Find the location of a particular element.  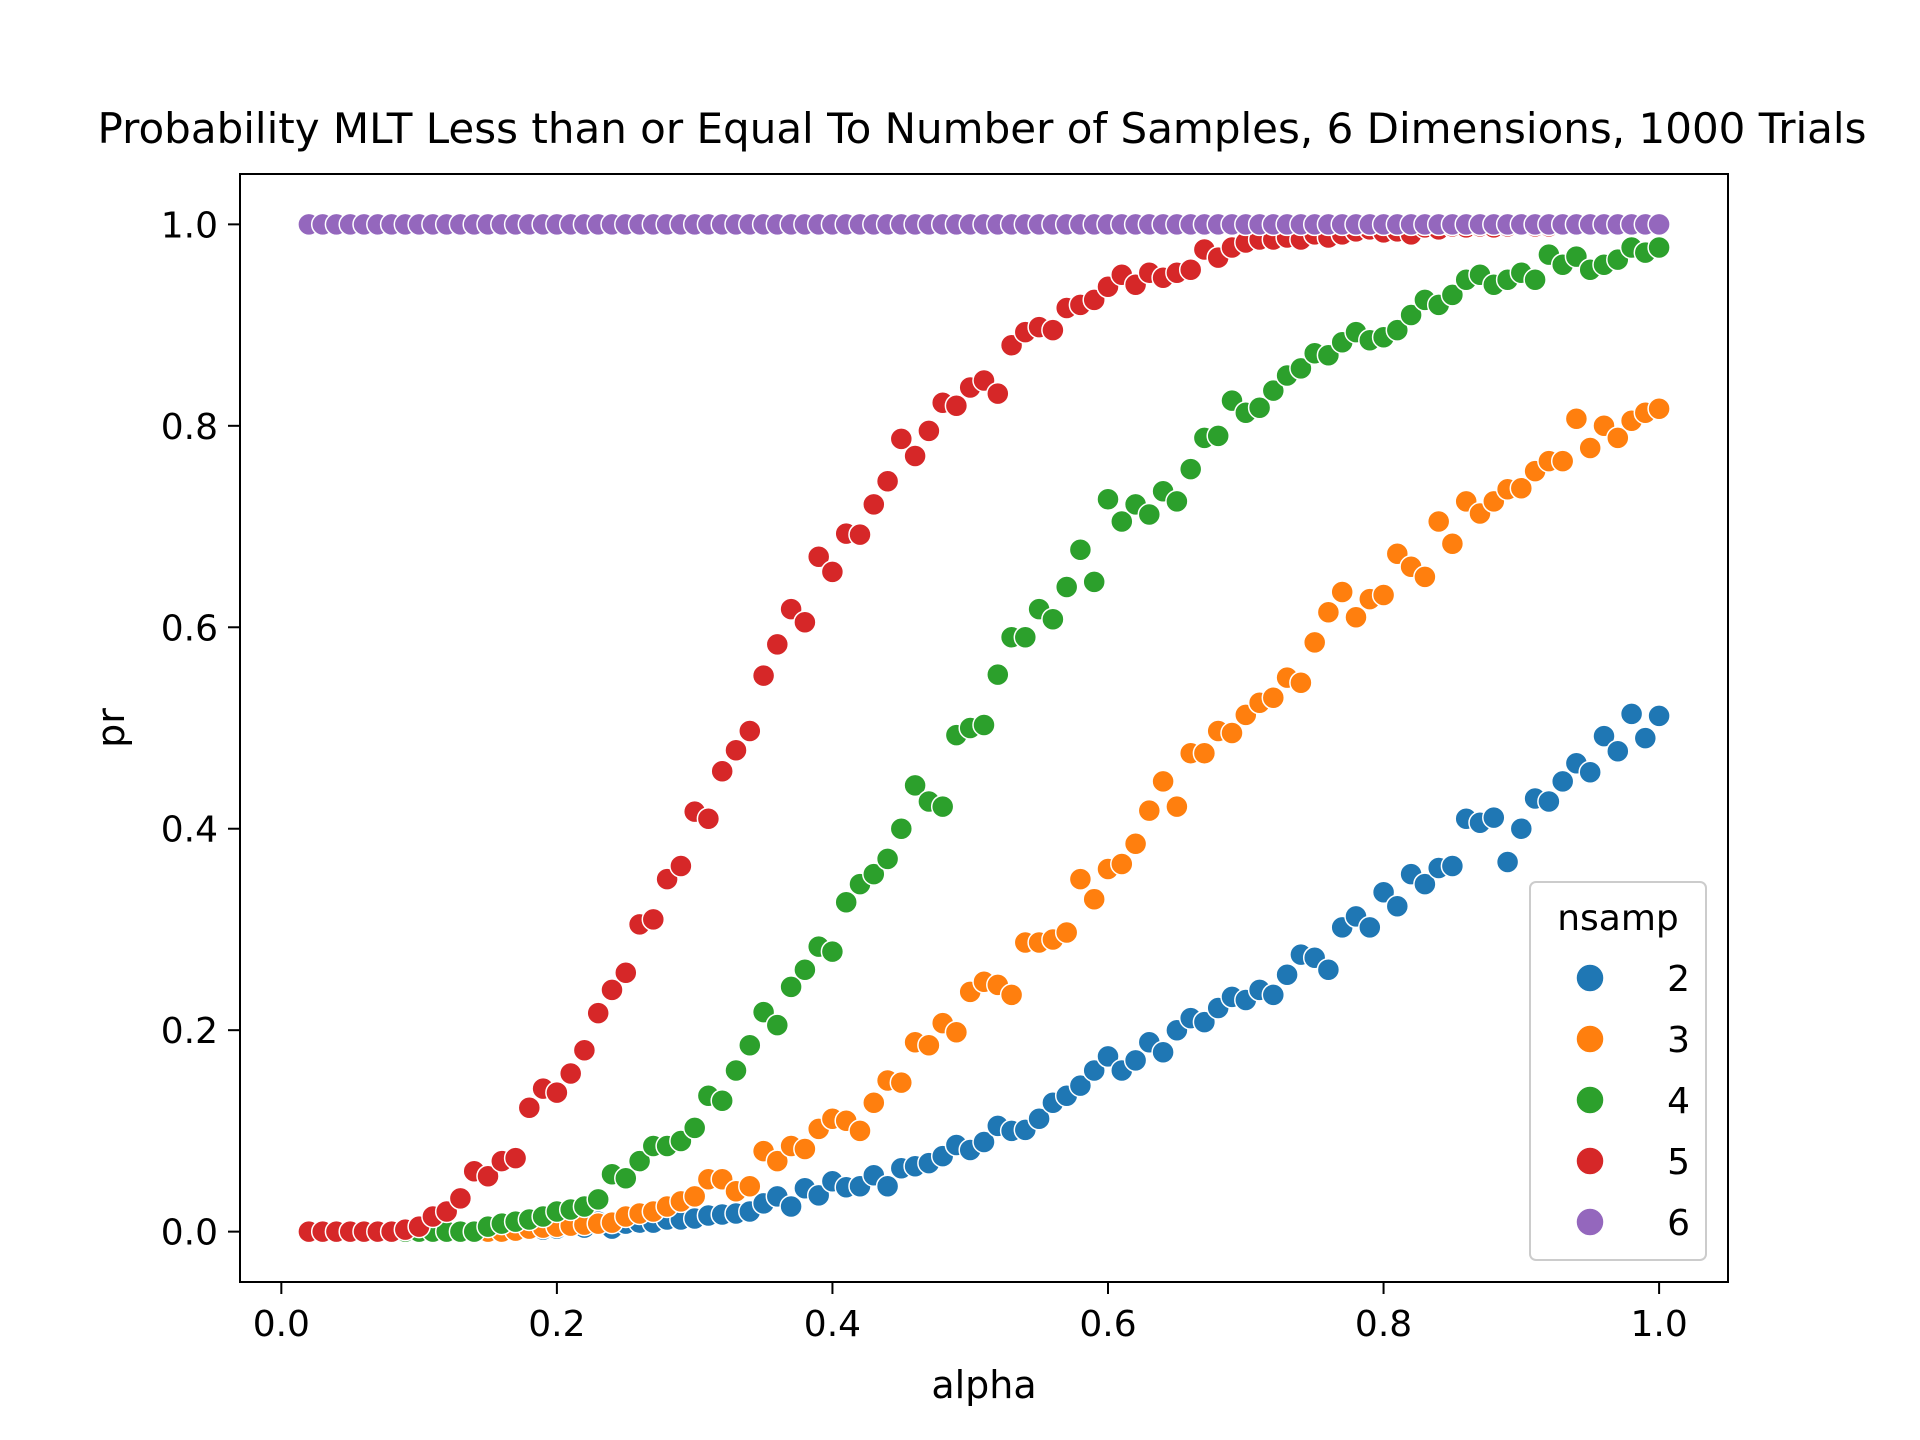

y-axis-label: pr is located at coordinates (111, 728).